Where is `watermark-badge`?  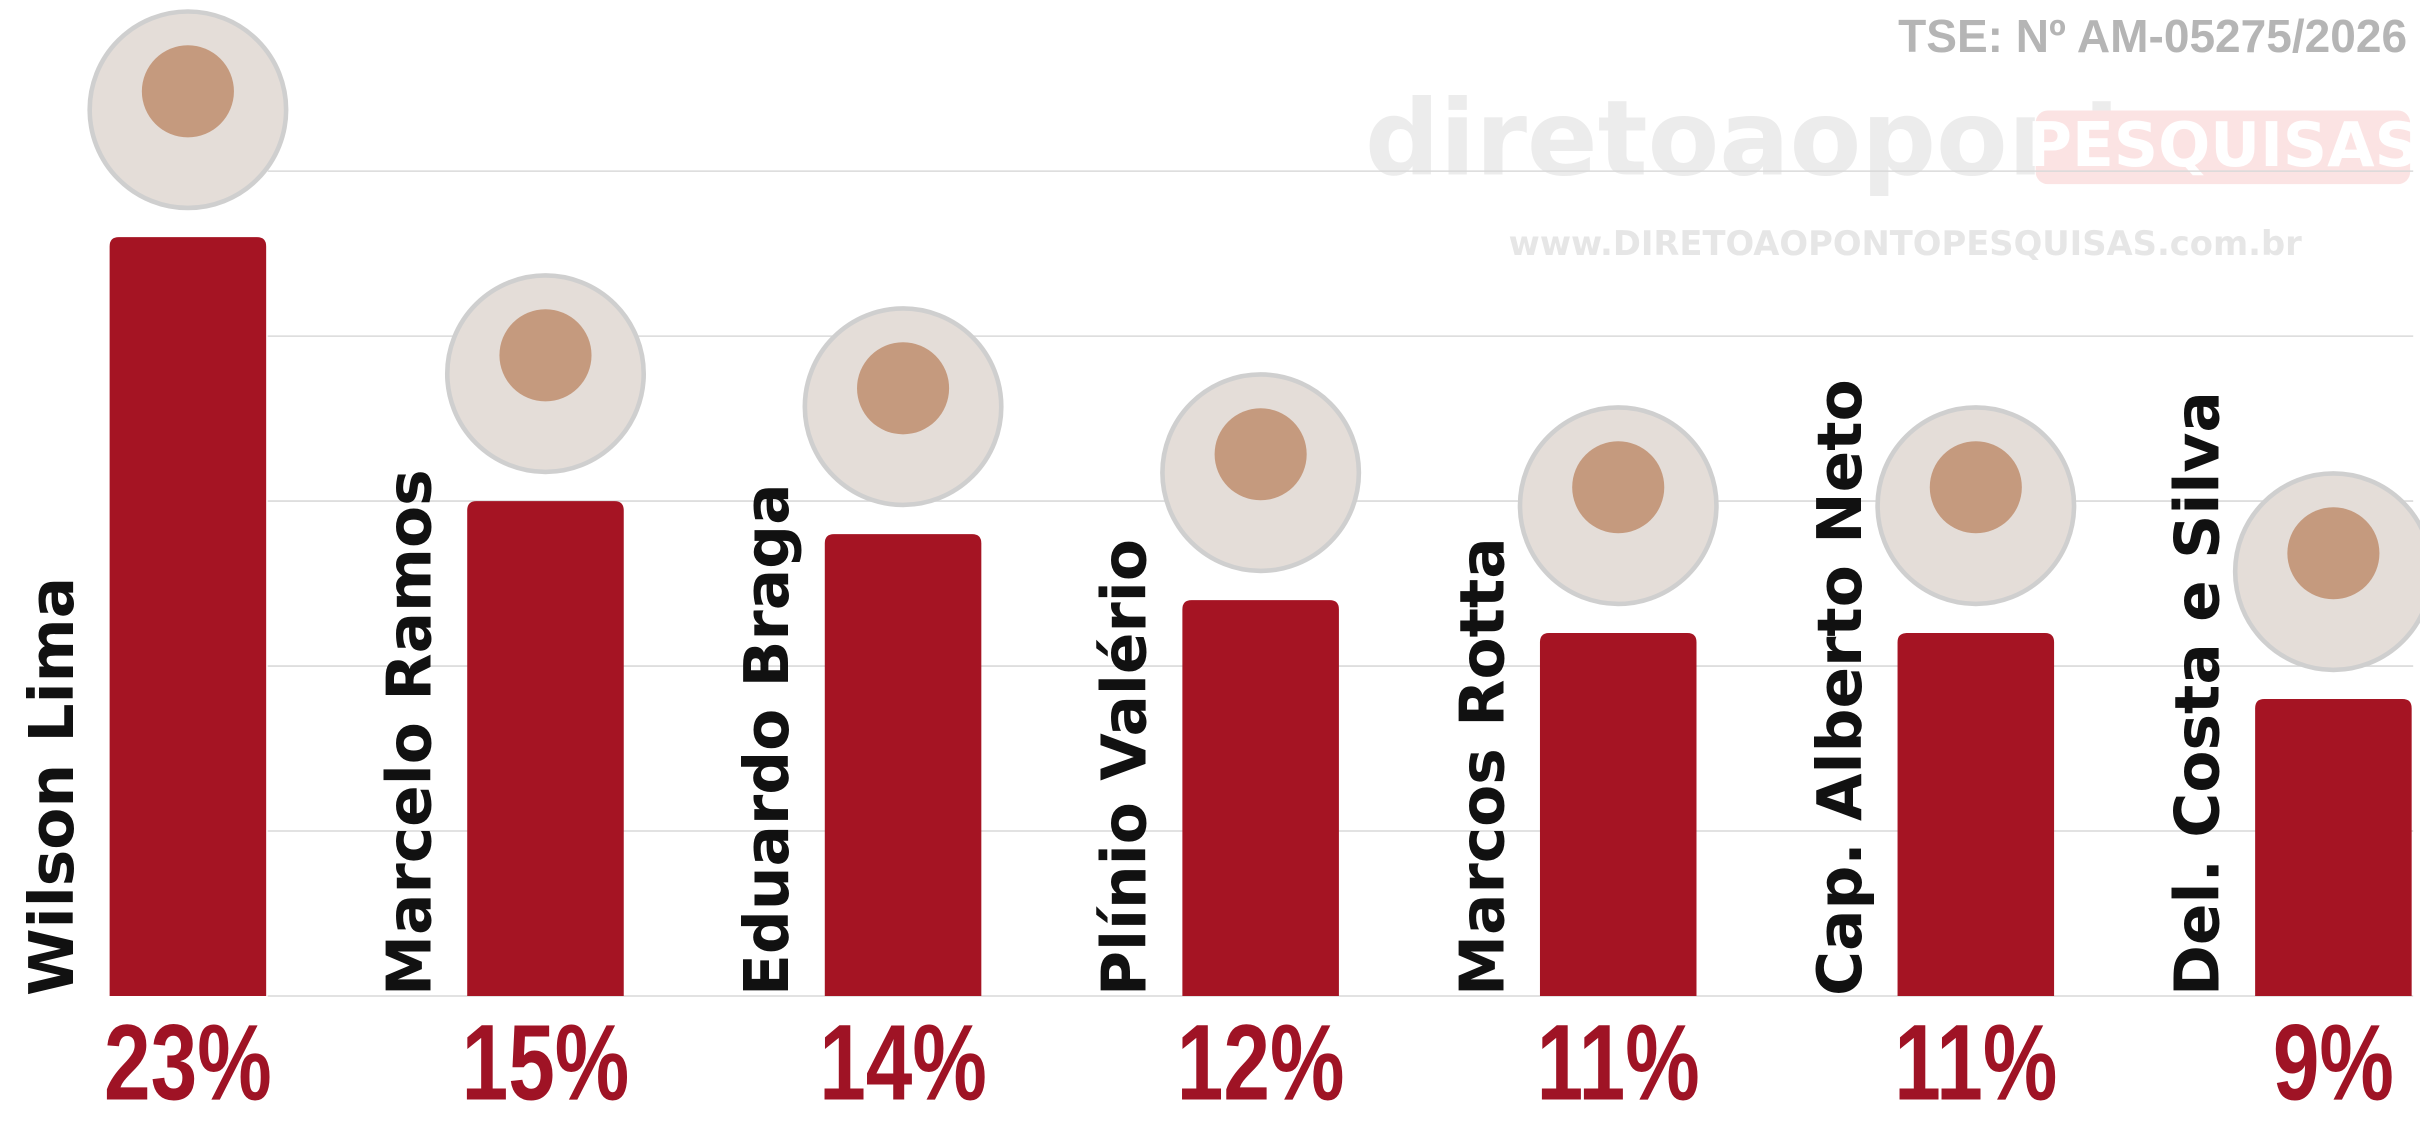 watermark-badge is located at coordinates (2223, 147).